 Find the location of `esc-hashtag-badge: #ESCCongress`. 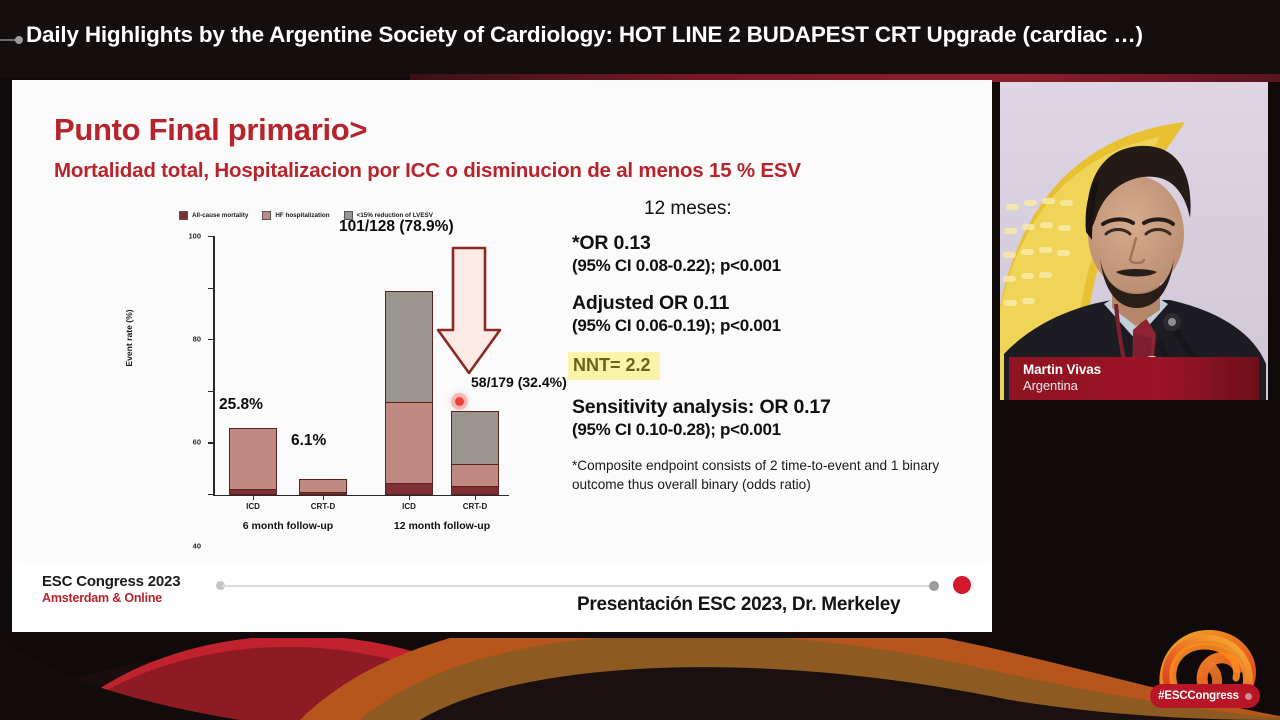

esc-hashtag-badge: #ESCCongress is located at coordinates (1205, 696).